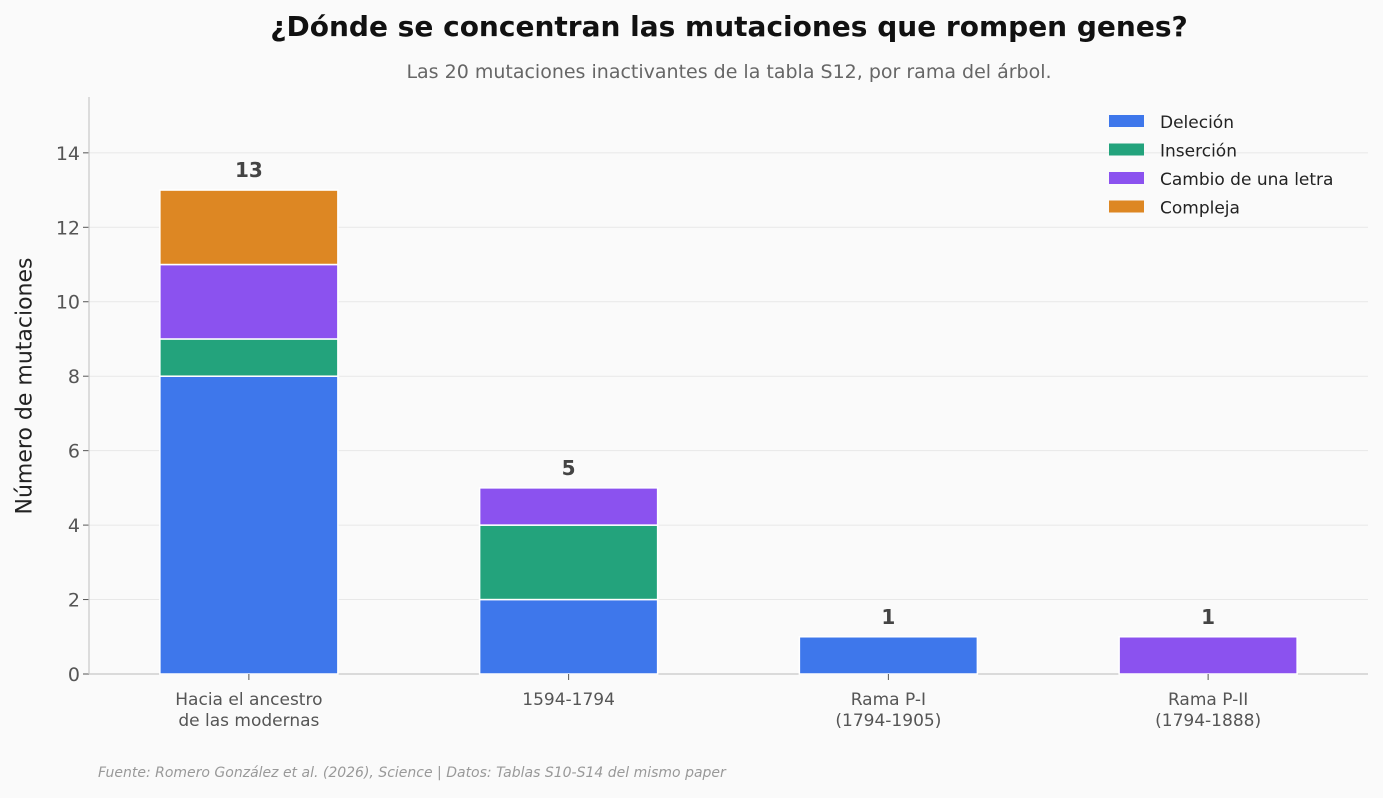 This screenshot has height=798, width=1383. Describe the element at coordinates (248, 721) in the screenshot. I see `x-tick-label: de las modernas` at that location.